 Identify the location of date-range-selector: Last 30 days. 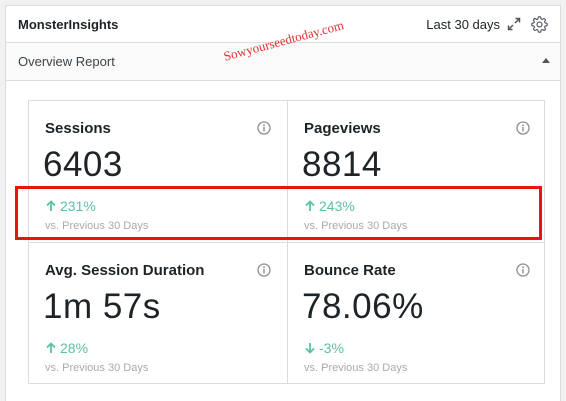
(463, 24).